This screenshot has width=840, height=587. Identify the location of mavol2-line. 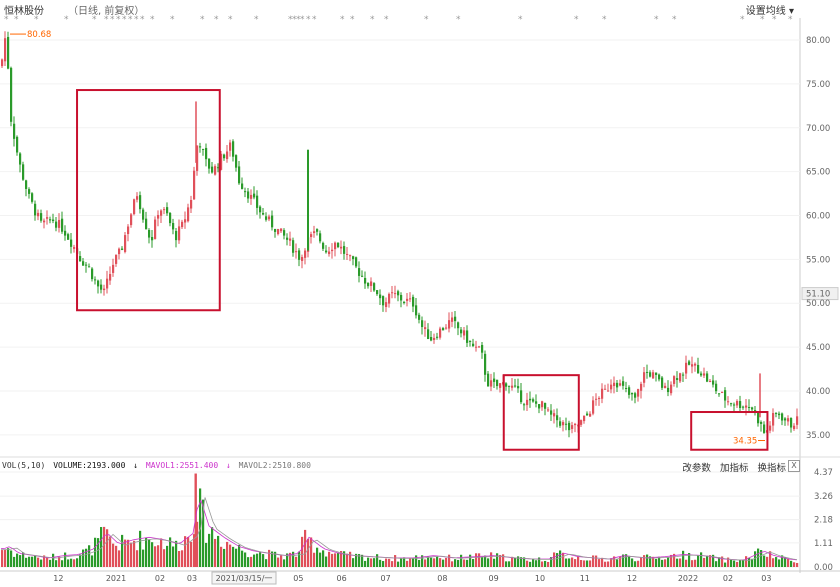
(399, 529).